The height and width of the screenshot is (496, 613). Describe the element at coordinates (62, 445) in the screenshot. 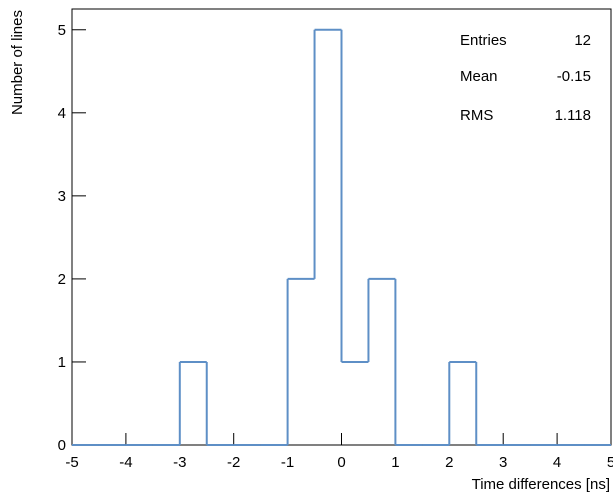

I see `y-tick-label: 0` at that location.